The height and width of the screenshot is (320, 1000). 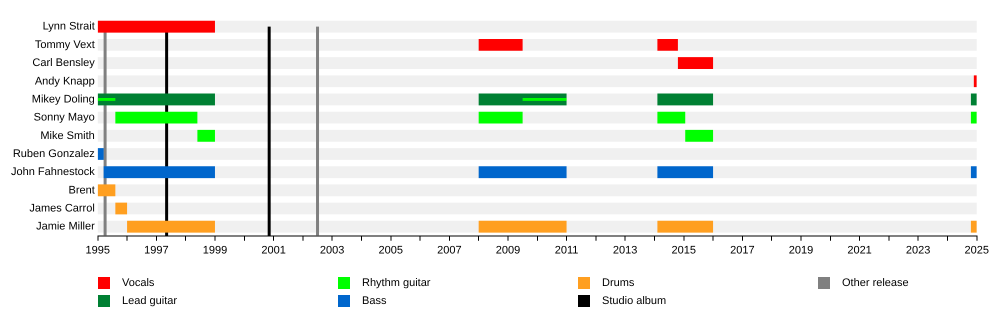 I want to click on x-tick-label: 1999, so click(x=215, y=250).